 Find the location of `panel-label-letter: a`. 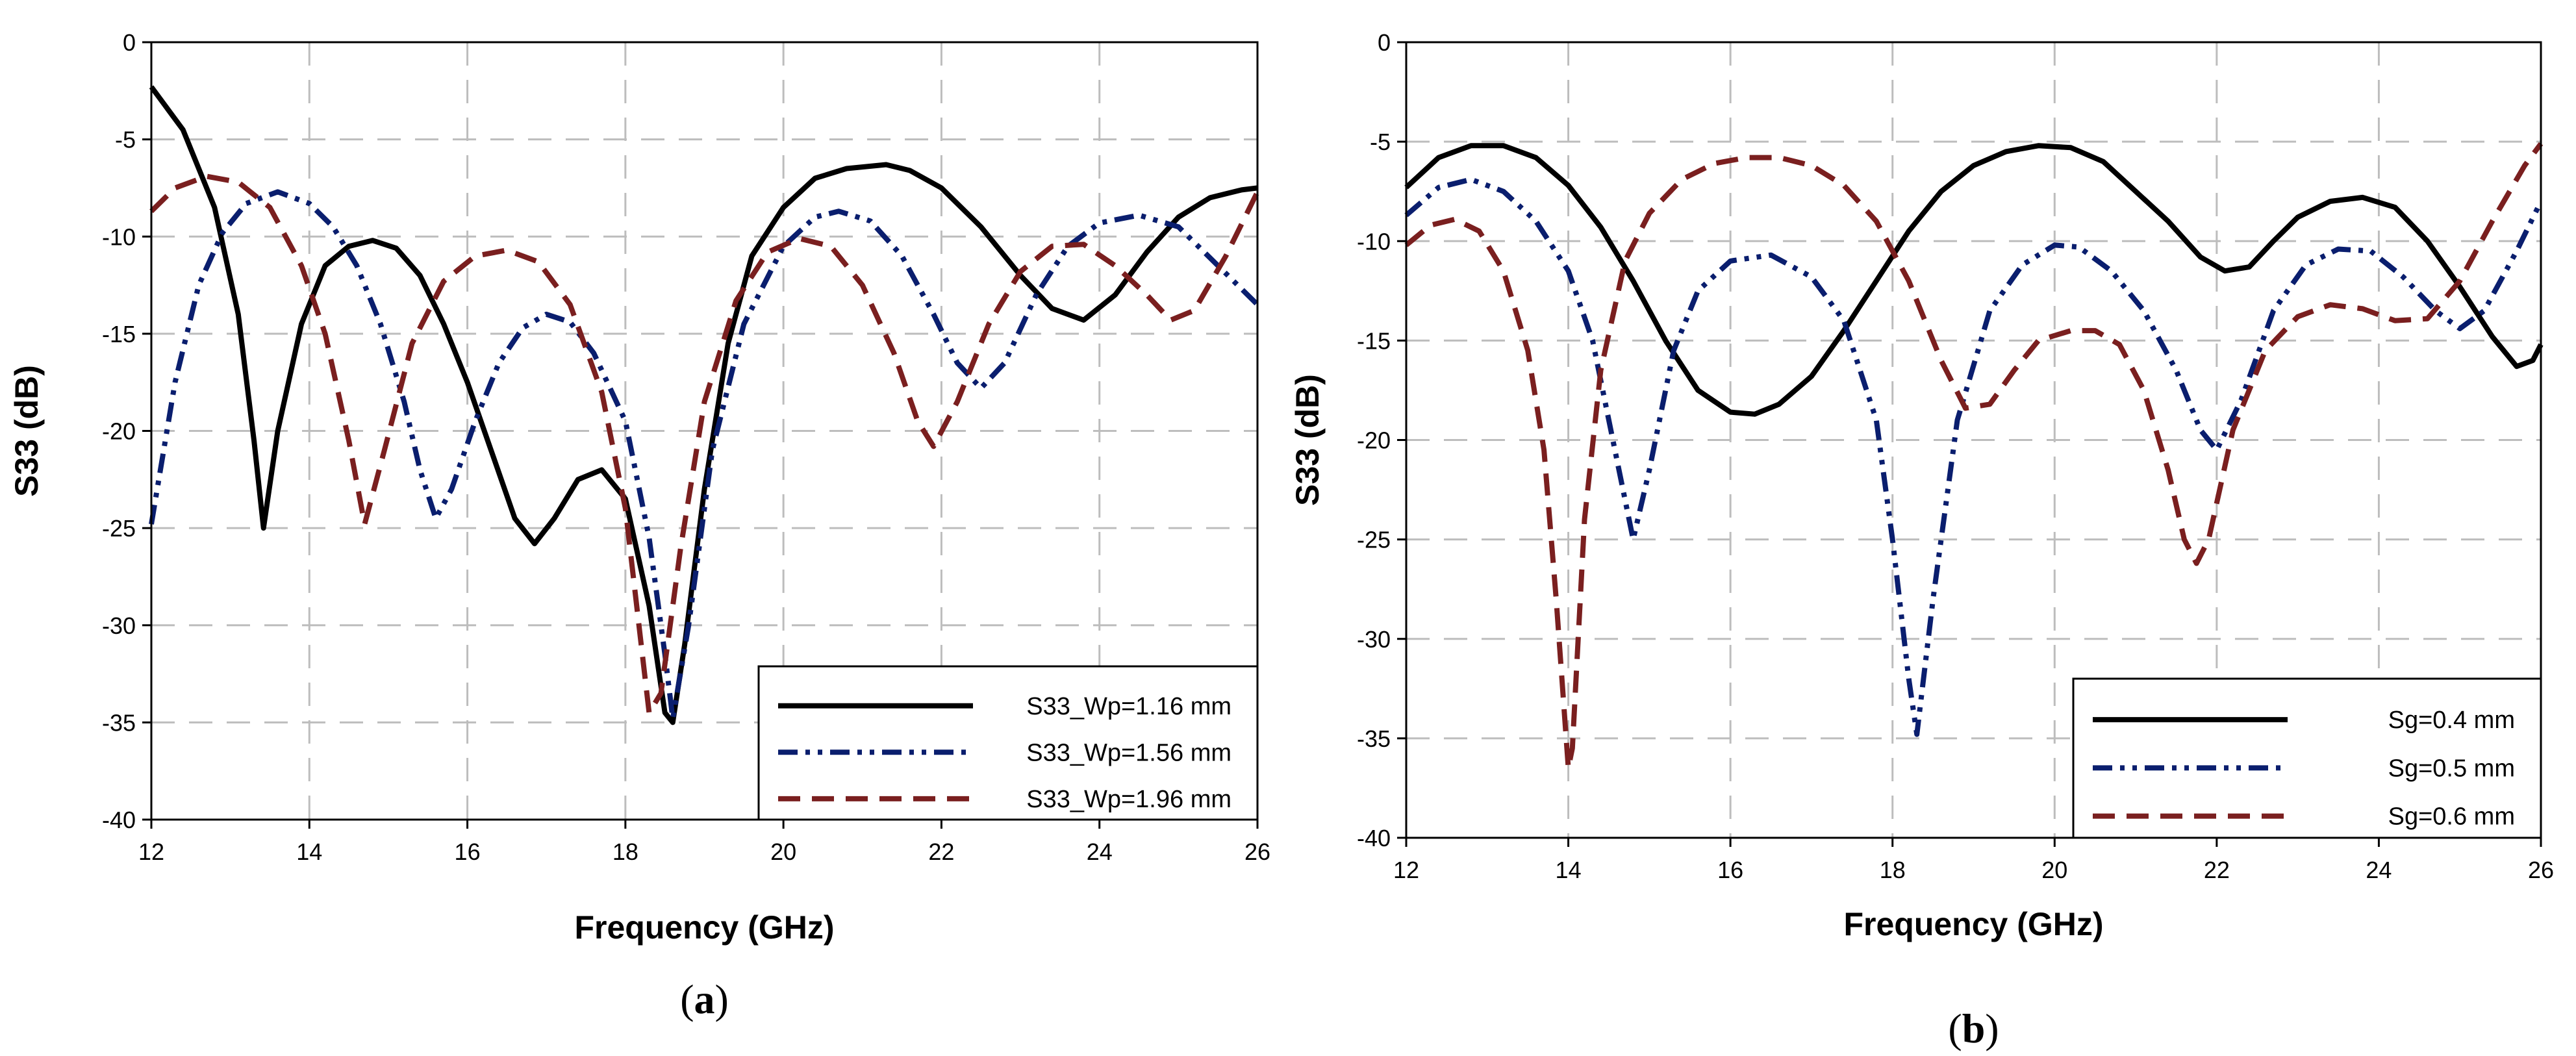

panel-label-letter: a is located at coordinates (705, 999).